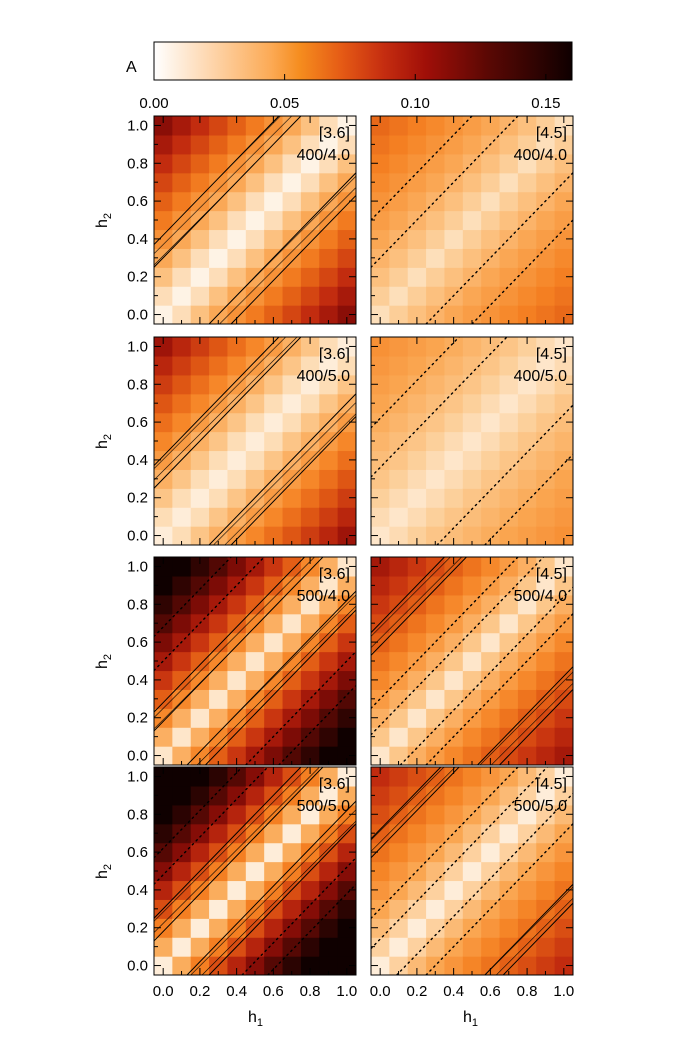  Describe the element at coordinates (472, 220) in the screenshot. I see `heatmap-panel: [4.5] 400/4.0` at that location.